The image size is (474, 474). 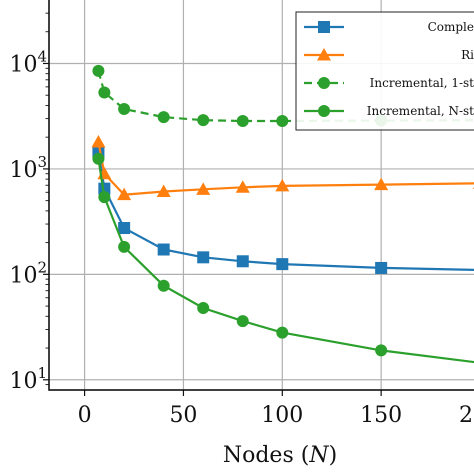 What do you see at coordinates (422, 83) in the screenshot?
I see `legend-label: Incremental, 1-st` at bounding box center [422, 83].